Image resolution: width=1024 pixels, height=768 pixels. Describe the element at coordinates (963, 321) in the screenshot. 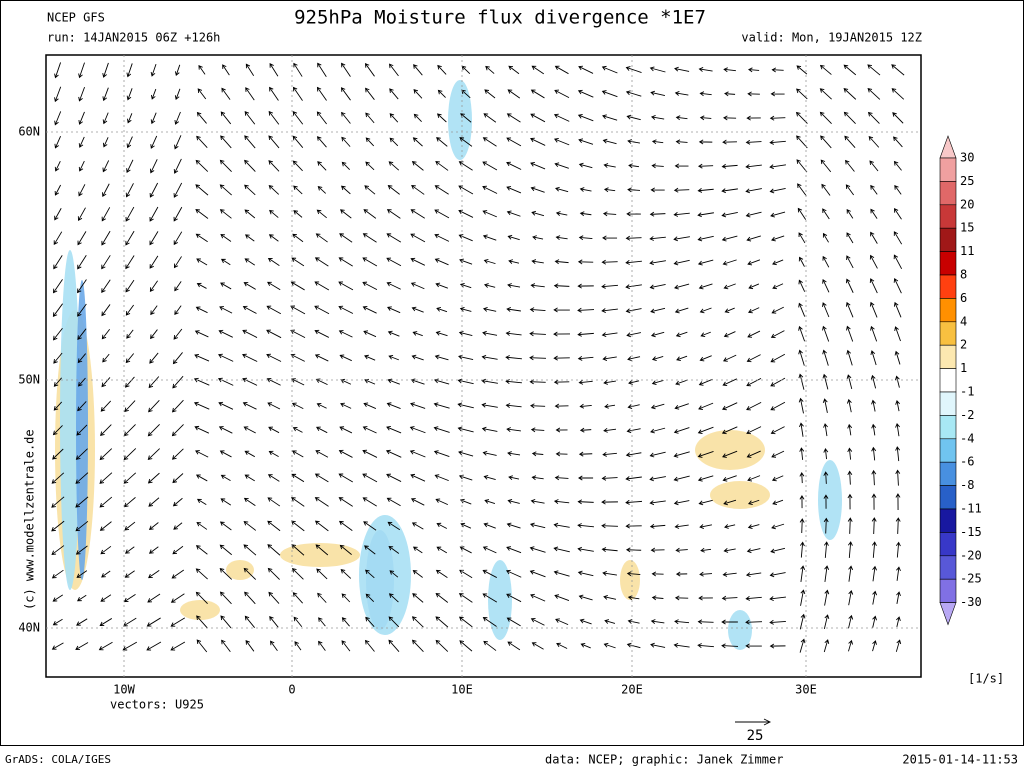

I see `colorbar-label: 4` at that location.